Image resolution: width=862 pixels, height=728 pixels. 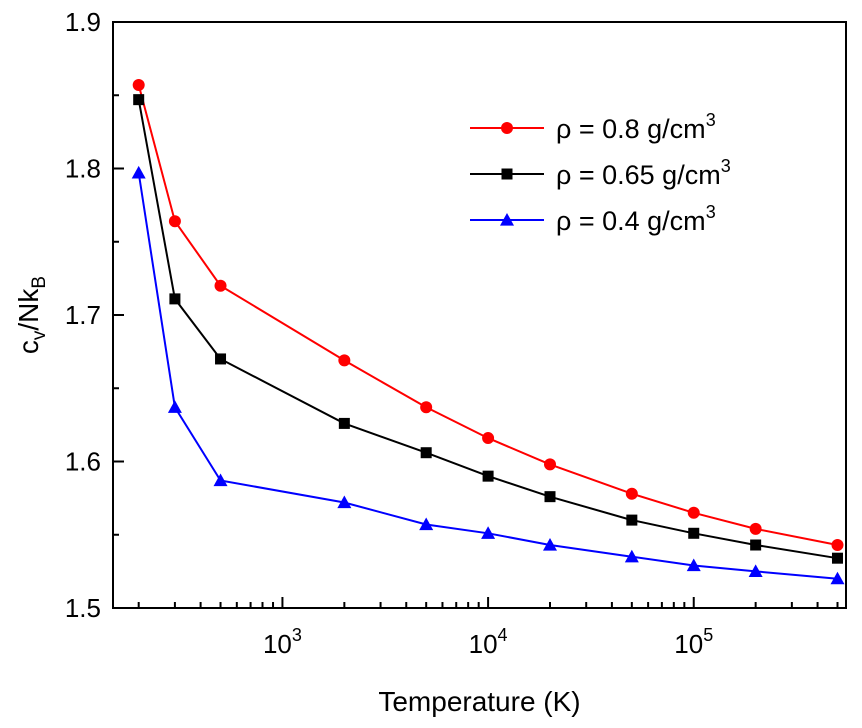 I want to click on y-axis-title-sub1: v, so click(x=39, y=335).